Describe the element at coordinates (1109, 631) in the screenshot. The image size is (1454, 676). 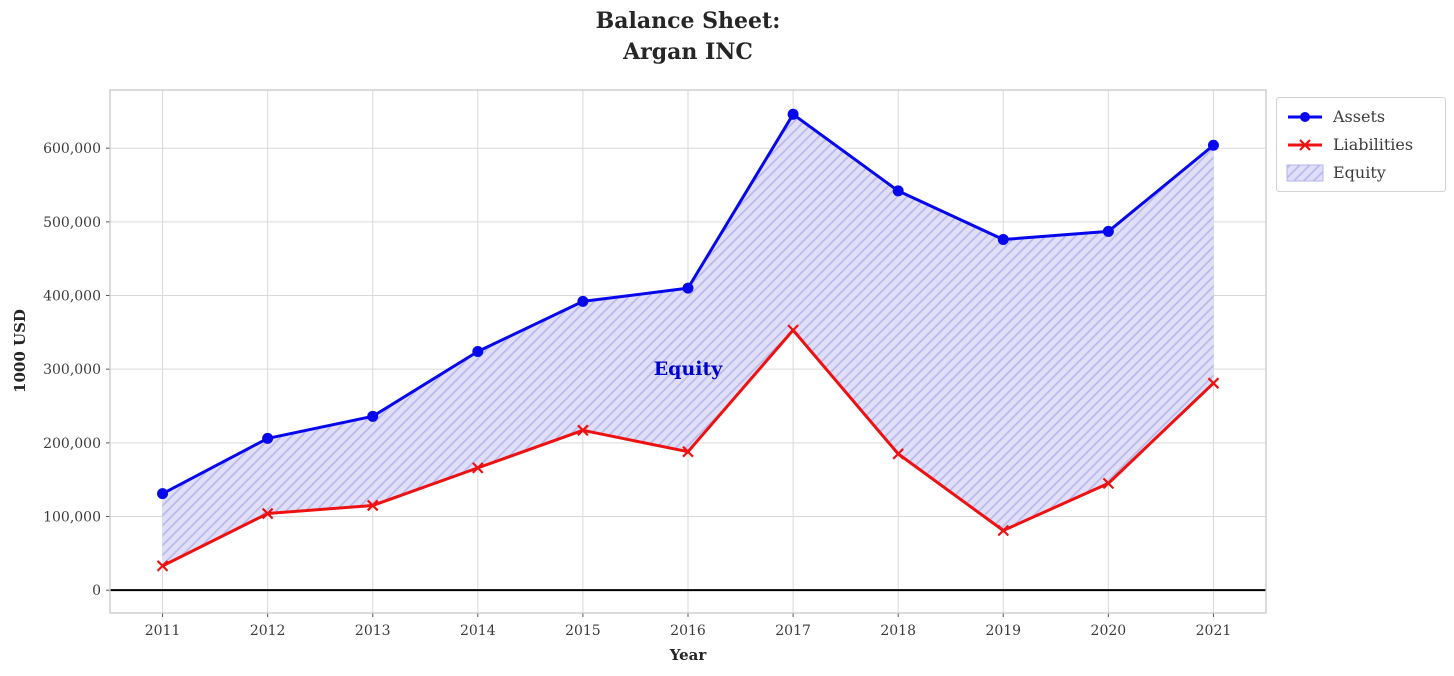
I see `x-tick-label: 2020` at that location.